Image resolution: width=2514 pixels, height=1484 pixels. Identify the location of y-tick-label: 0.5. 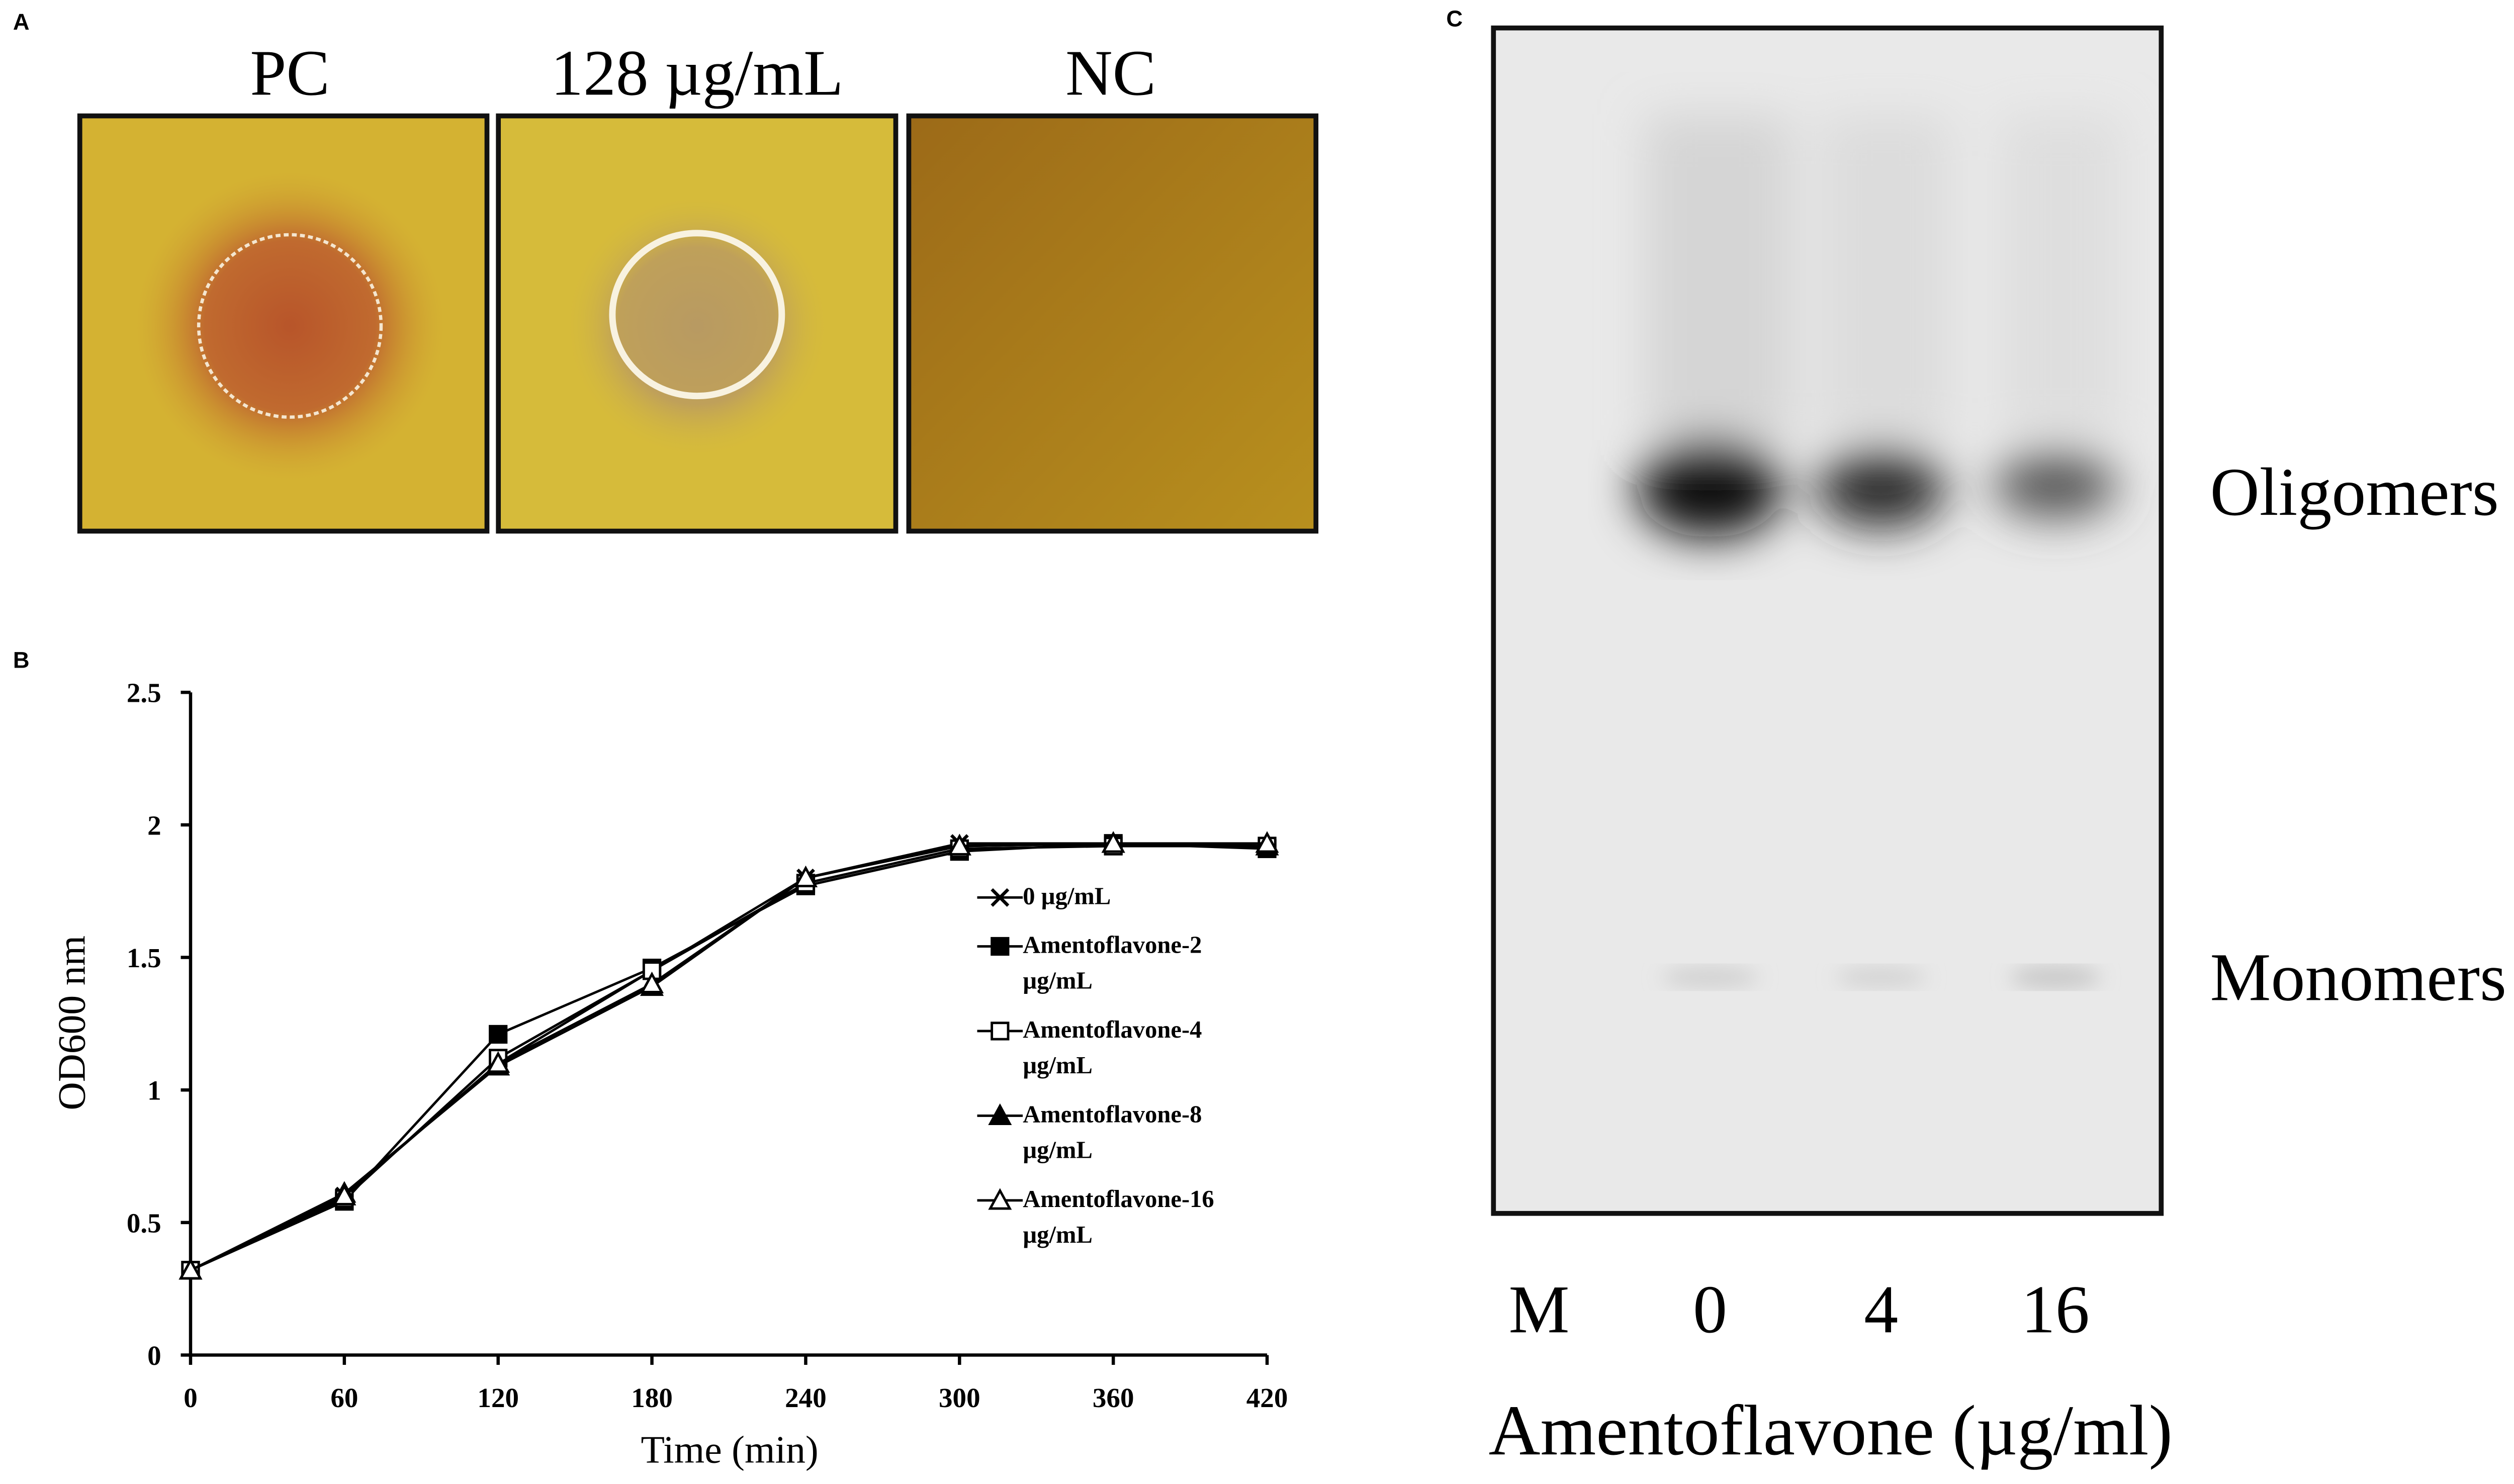
(144, 1223).